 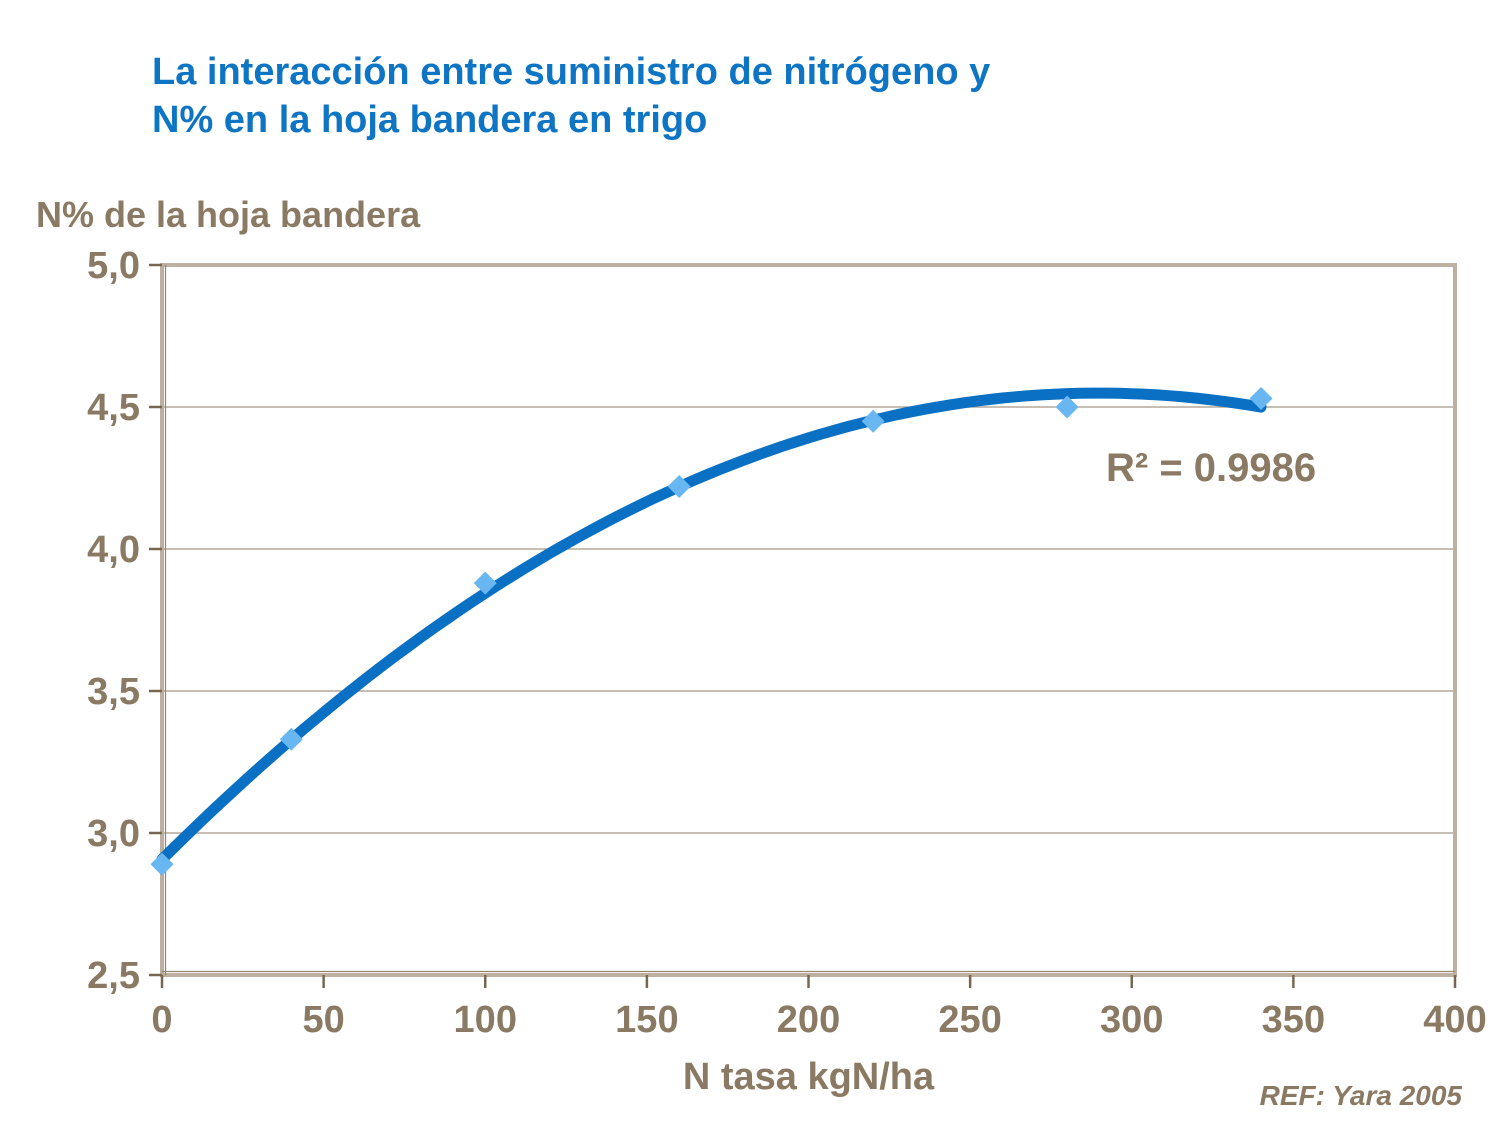 What do you see at coordinates (1211, 468) in the screenshot?
I see `r-squared-label: R² = 0.9986` at bounding box center [1211, 468].